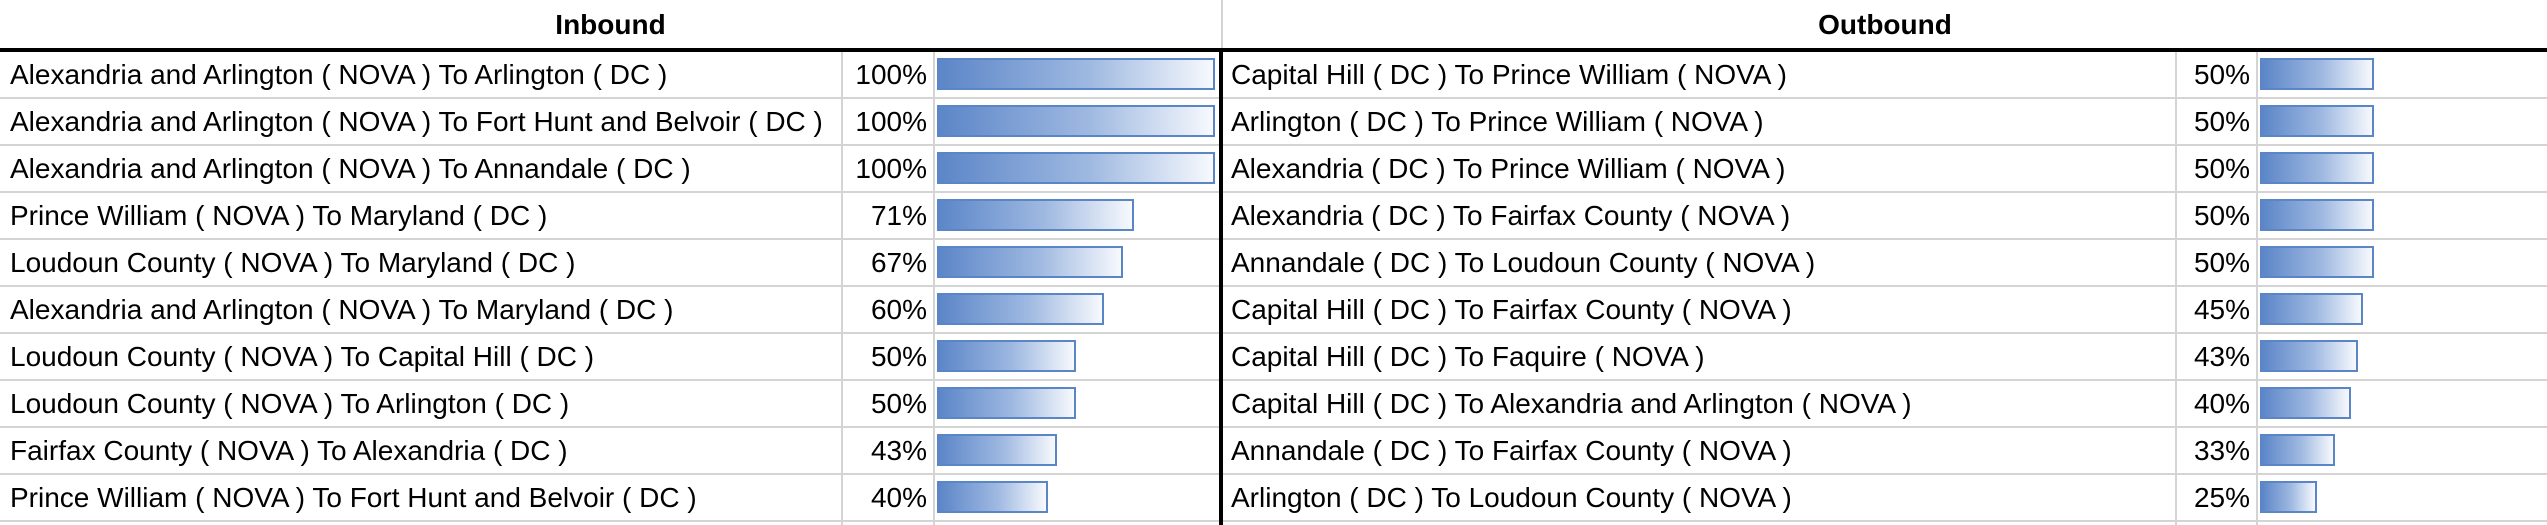 Image resolution: width=2547 pixels, height=525 pixels. I want to click on inbound-header: Inbound, so click(611, 25).